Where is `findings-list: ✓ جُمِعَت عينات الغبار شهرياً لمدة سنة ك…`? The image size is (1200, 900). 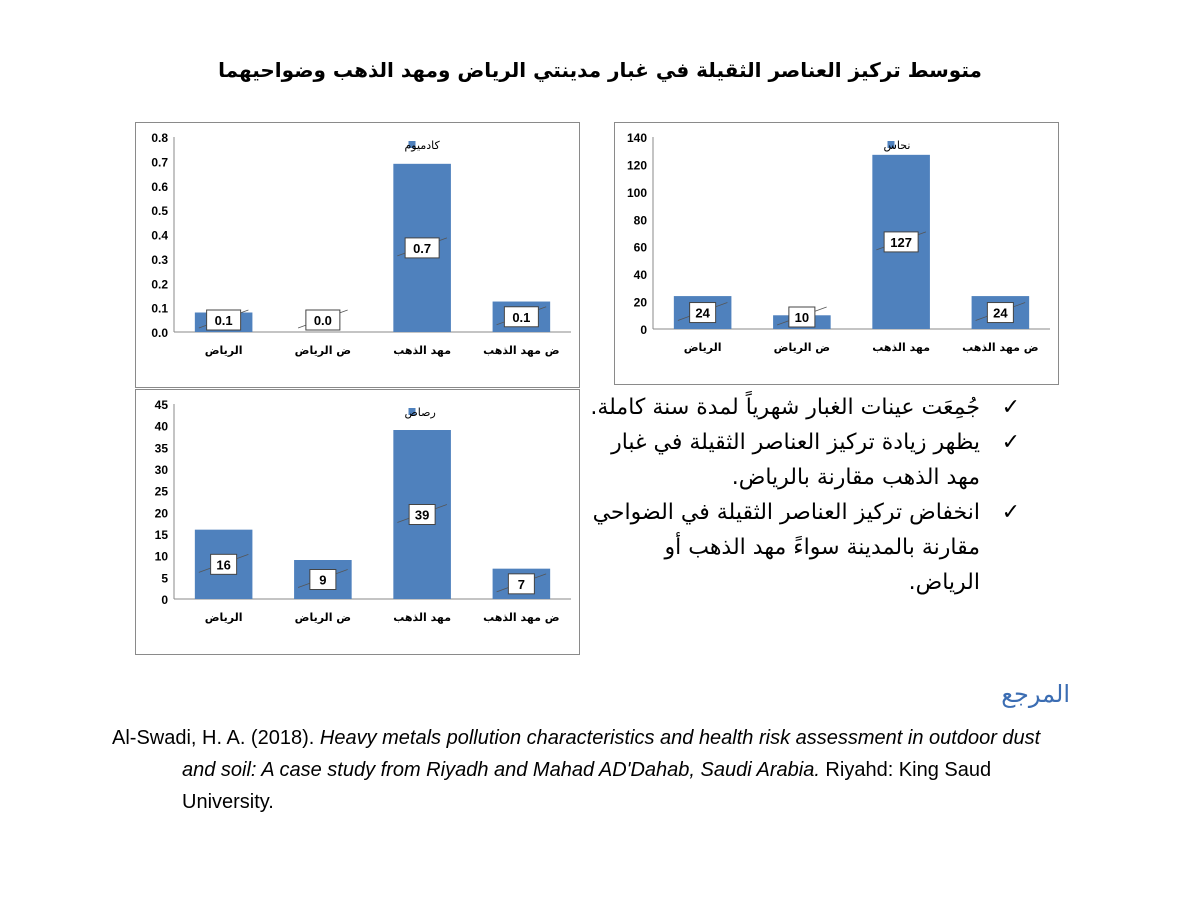 findings-list: ✓ جُمِعَت عينات الغبار شهرياً لمدة سنة ك… is located at coordinates (805, 495).